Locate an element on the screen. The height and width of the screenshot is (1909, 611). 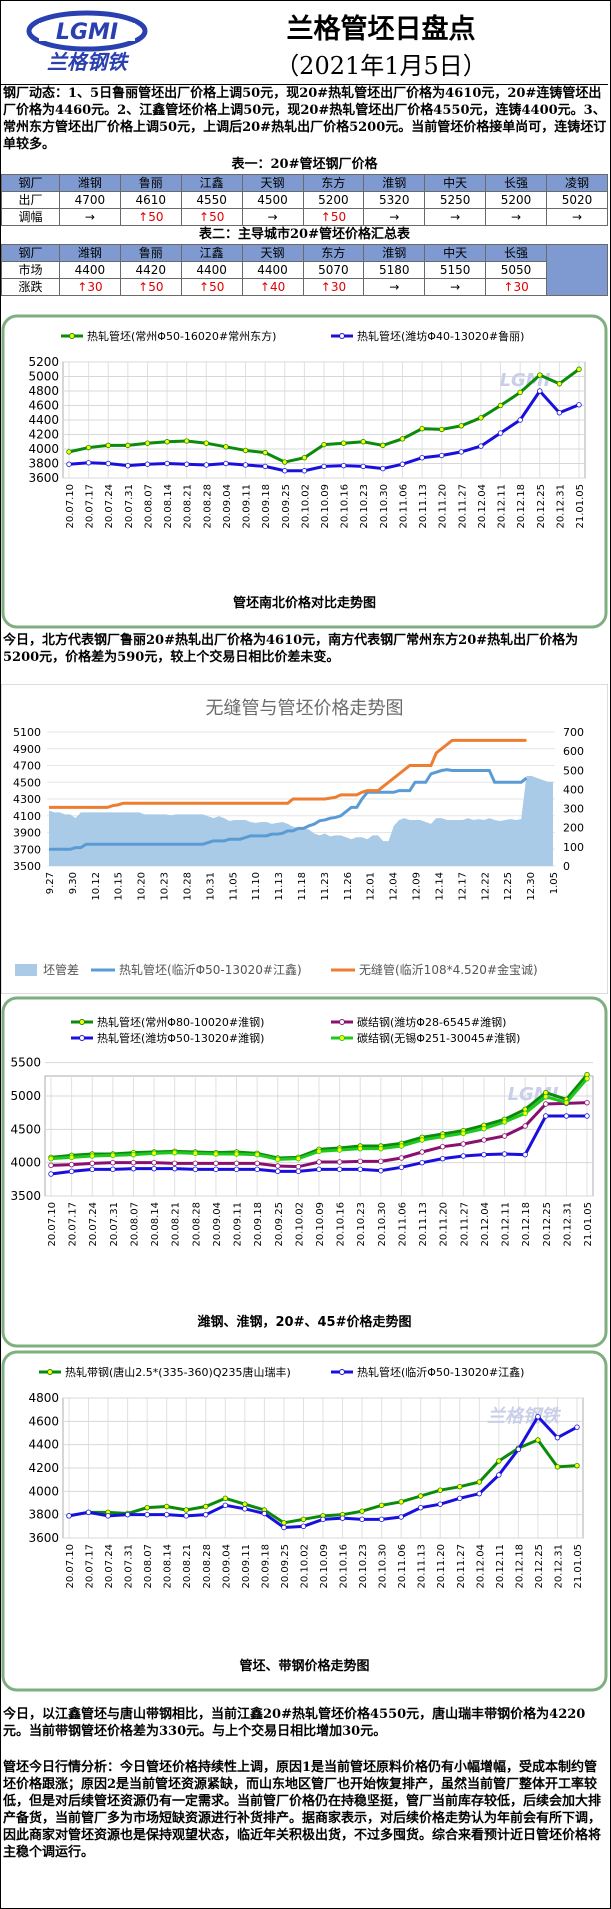
table2-change: → is located at coordinates (455, 287).